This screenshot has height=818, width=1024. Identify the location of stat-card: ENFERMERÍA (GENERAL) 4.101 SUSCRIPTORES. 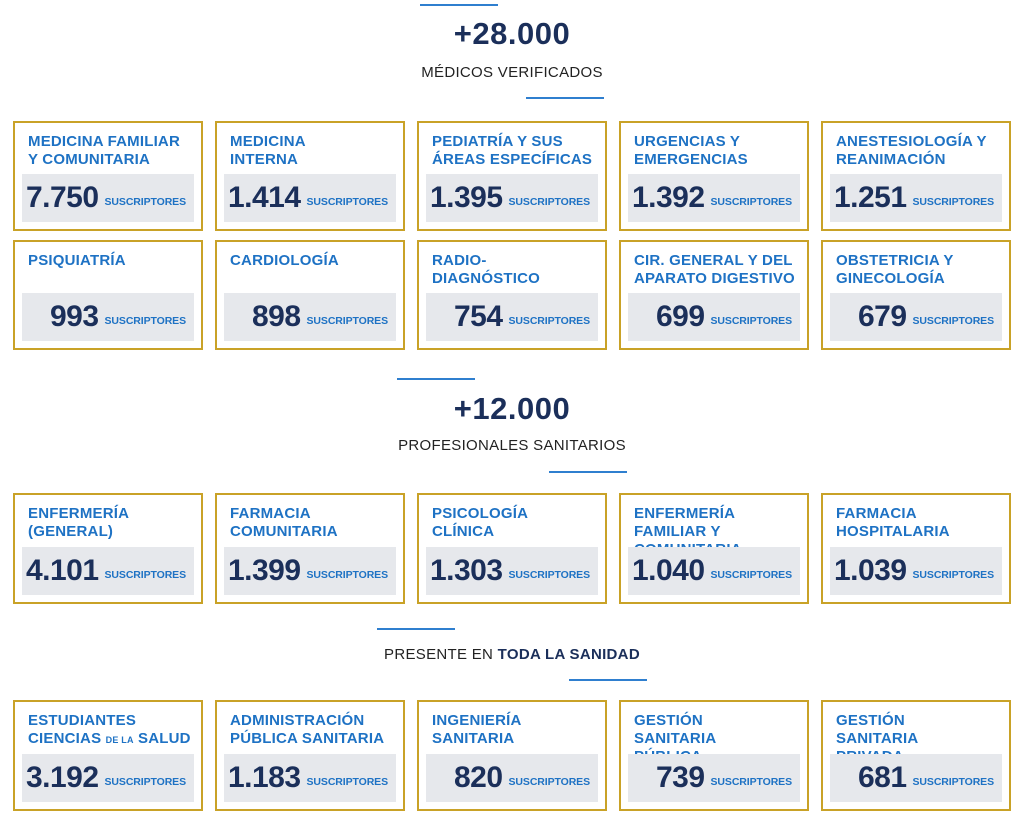
(108, 548).